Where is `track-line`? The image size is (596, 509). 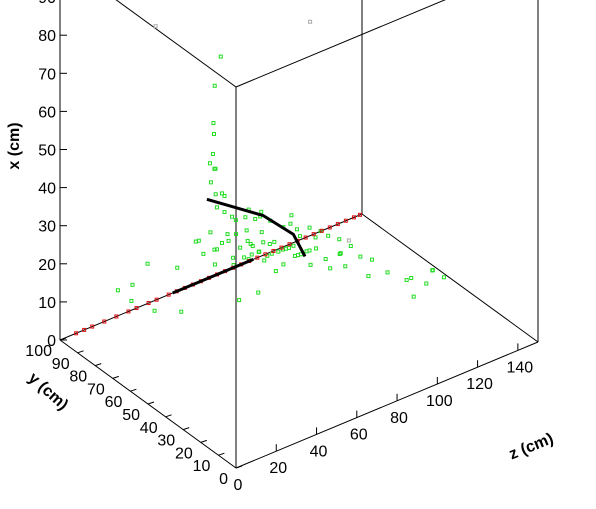 track-line is located at coordinates (213, 276).